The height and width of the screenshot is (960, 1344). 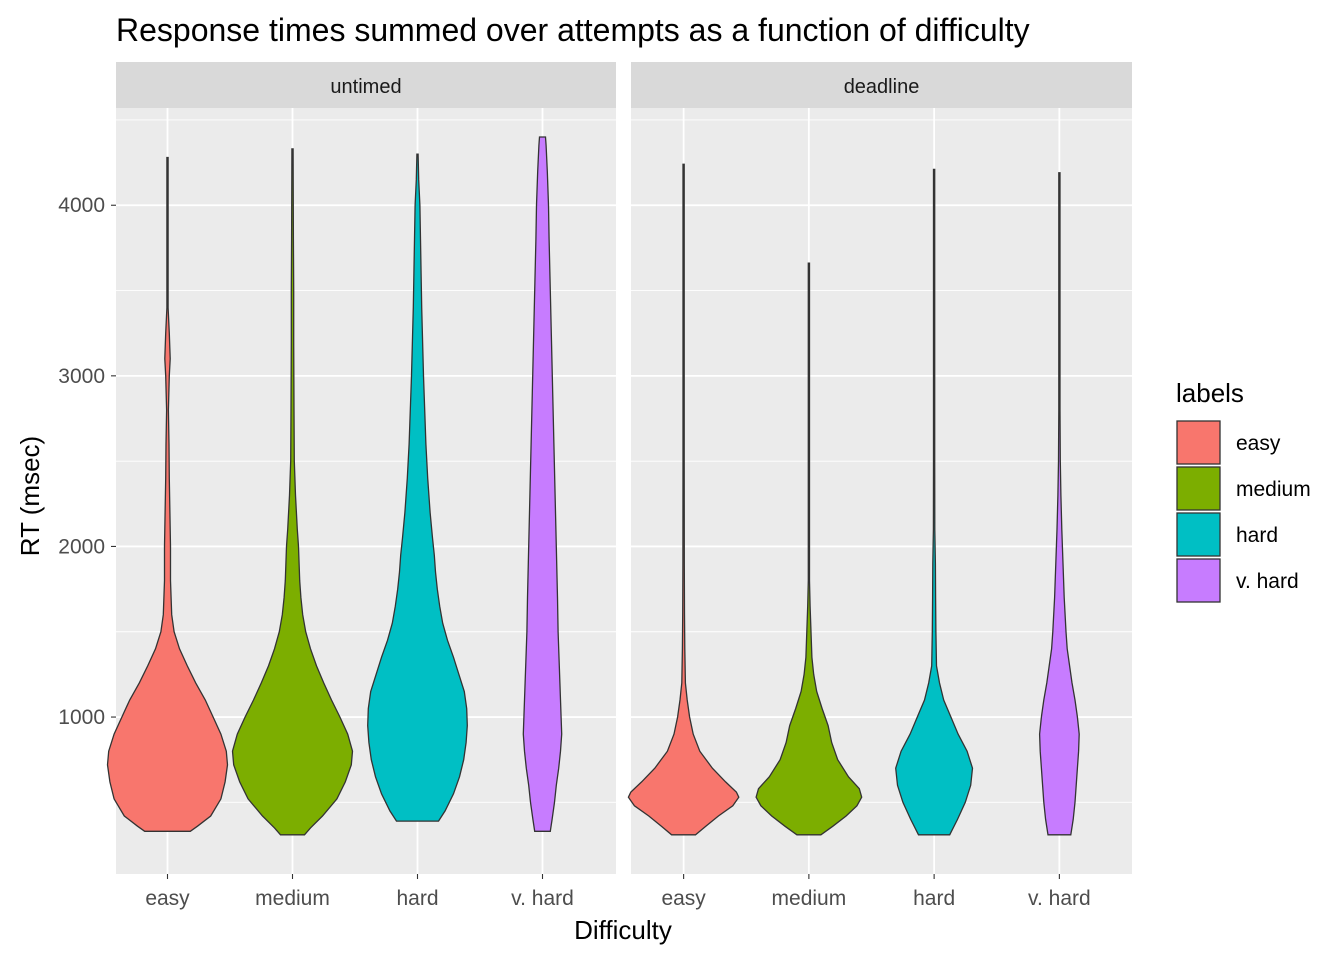 I want to click on violin-deadline-medium, so click(x=809, y=549).